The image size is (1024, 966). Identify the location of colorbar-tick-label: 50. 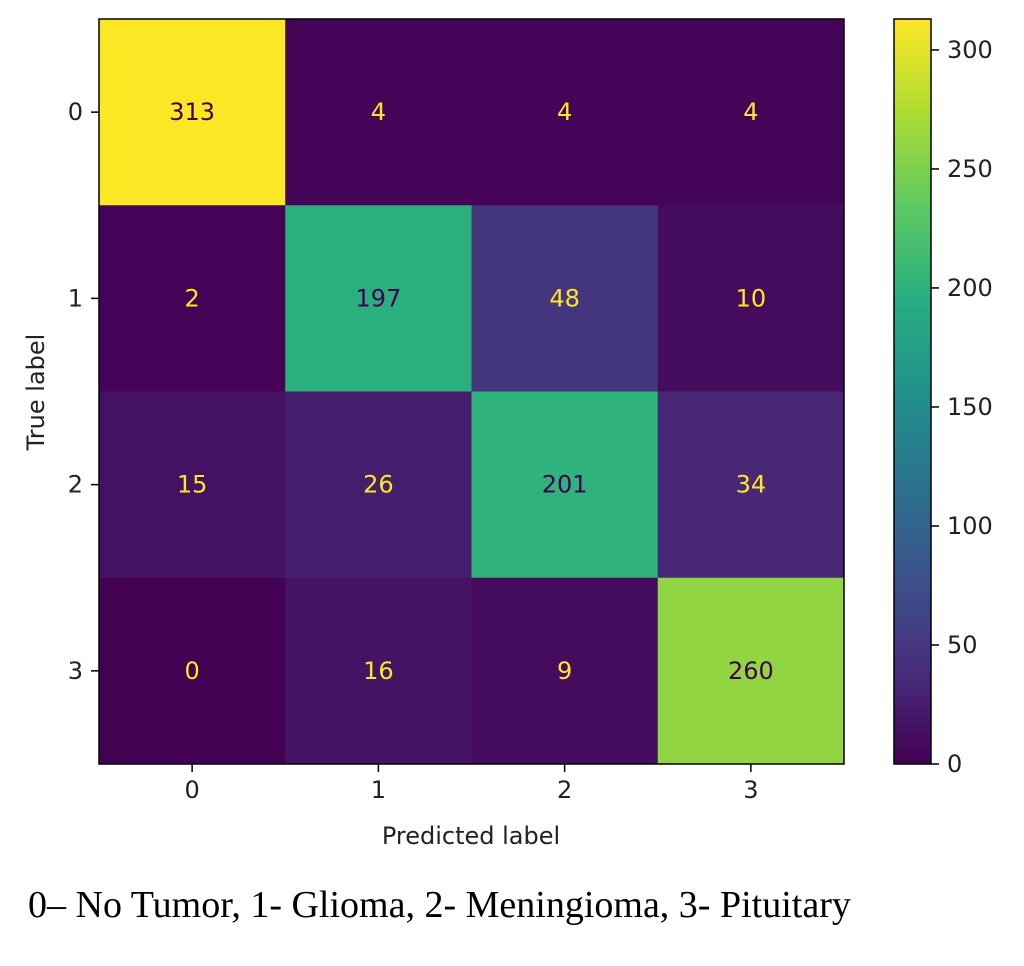
(962, 645).